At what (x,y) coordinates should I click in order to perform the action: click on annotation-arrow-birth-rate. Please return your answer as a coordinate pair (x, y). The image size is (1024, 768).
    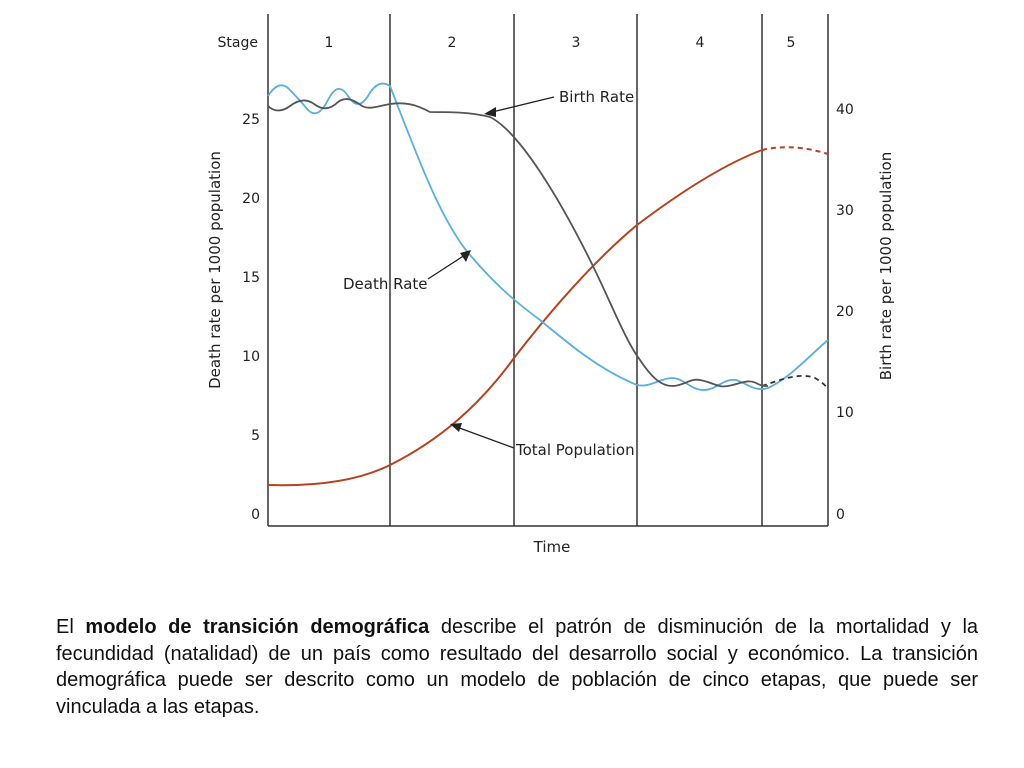
    Looking at the image, I should click on (521, 105).